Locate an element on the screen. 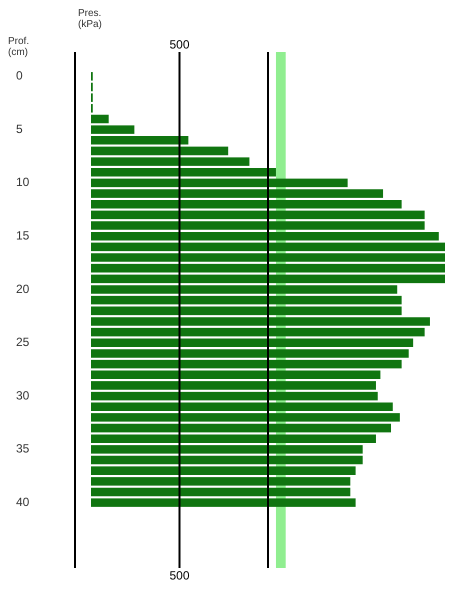 This screenshot has width=453, height=597. y-tick-label: 15 is located at coordinates (23, 235).